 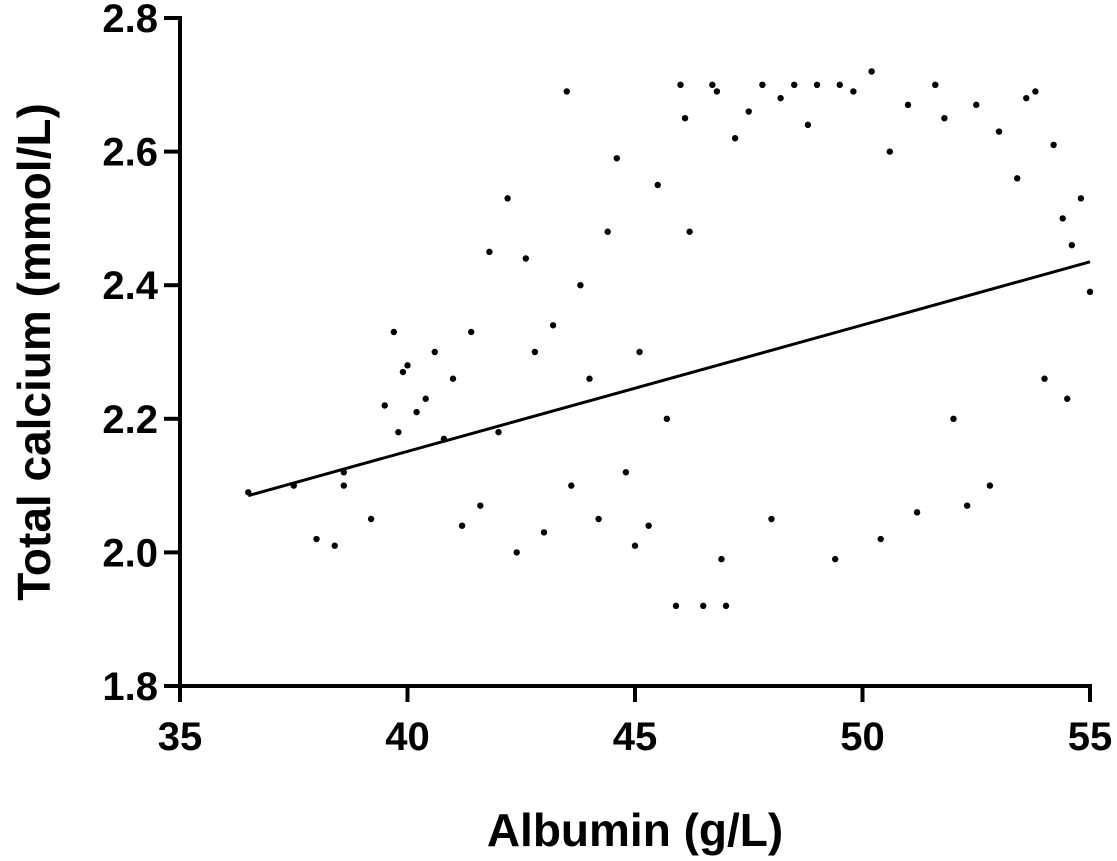 I want to click on x-axis-title: Albumin (g/L), so click(x=635, y=830).